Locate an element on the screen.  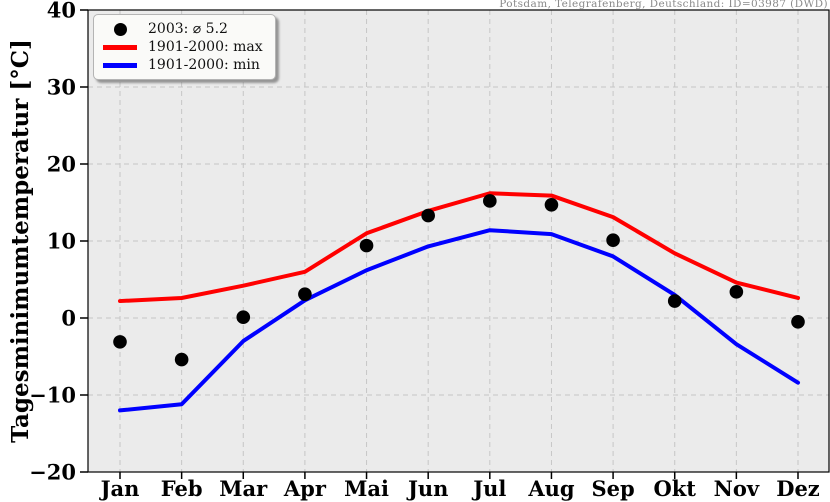
y-tick-label: 40 is located at coordinates (61, 11).